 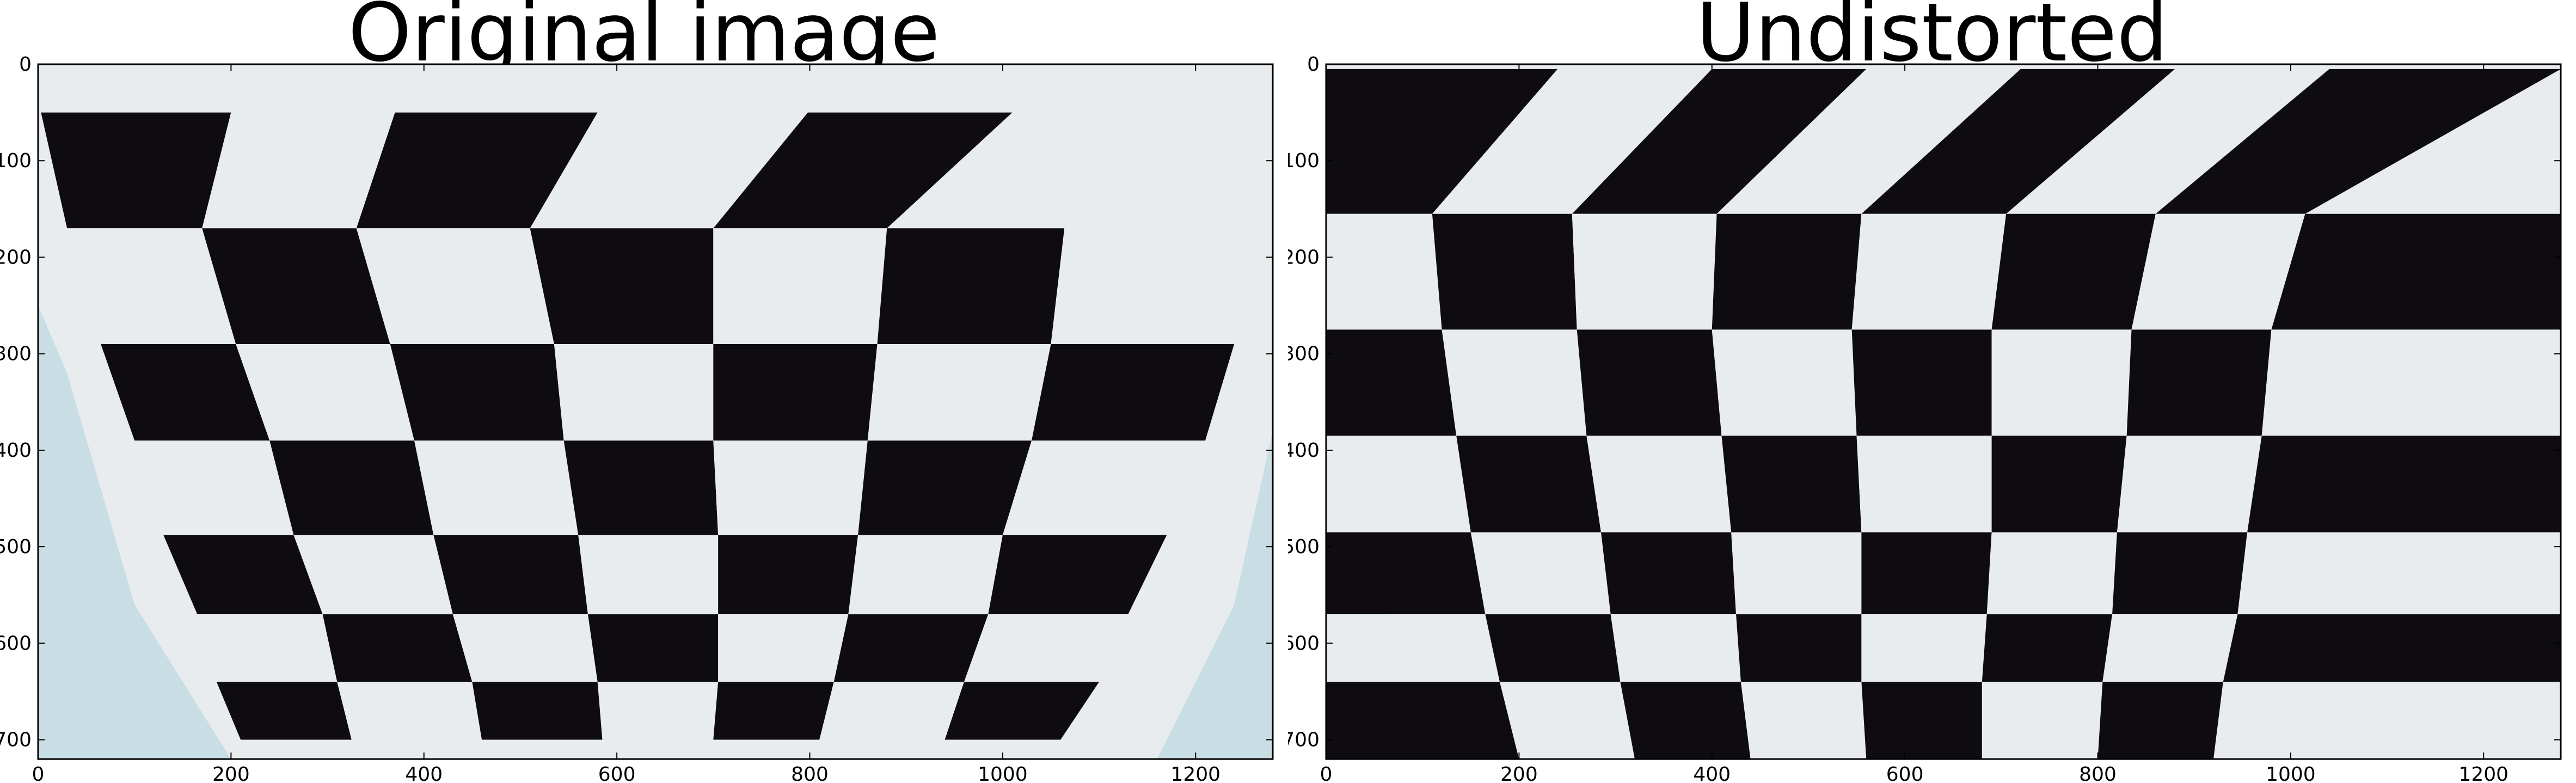 What do you see at coordinates (810, 773) in the screenshot?
I see `x-tick-label: 800` at bounding box center [810, 773].